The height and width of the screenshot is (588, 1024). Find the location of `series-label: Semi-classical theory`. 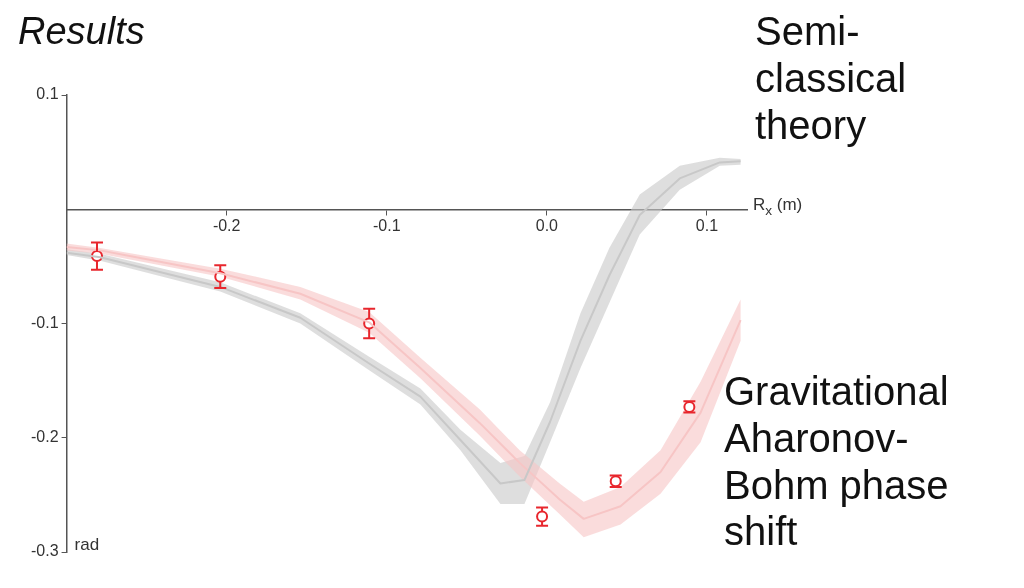

series-label: Semi-classical theory is located at coordinates (831, 78).